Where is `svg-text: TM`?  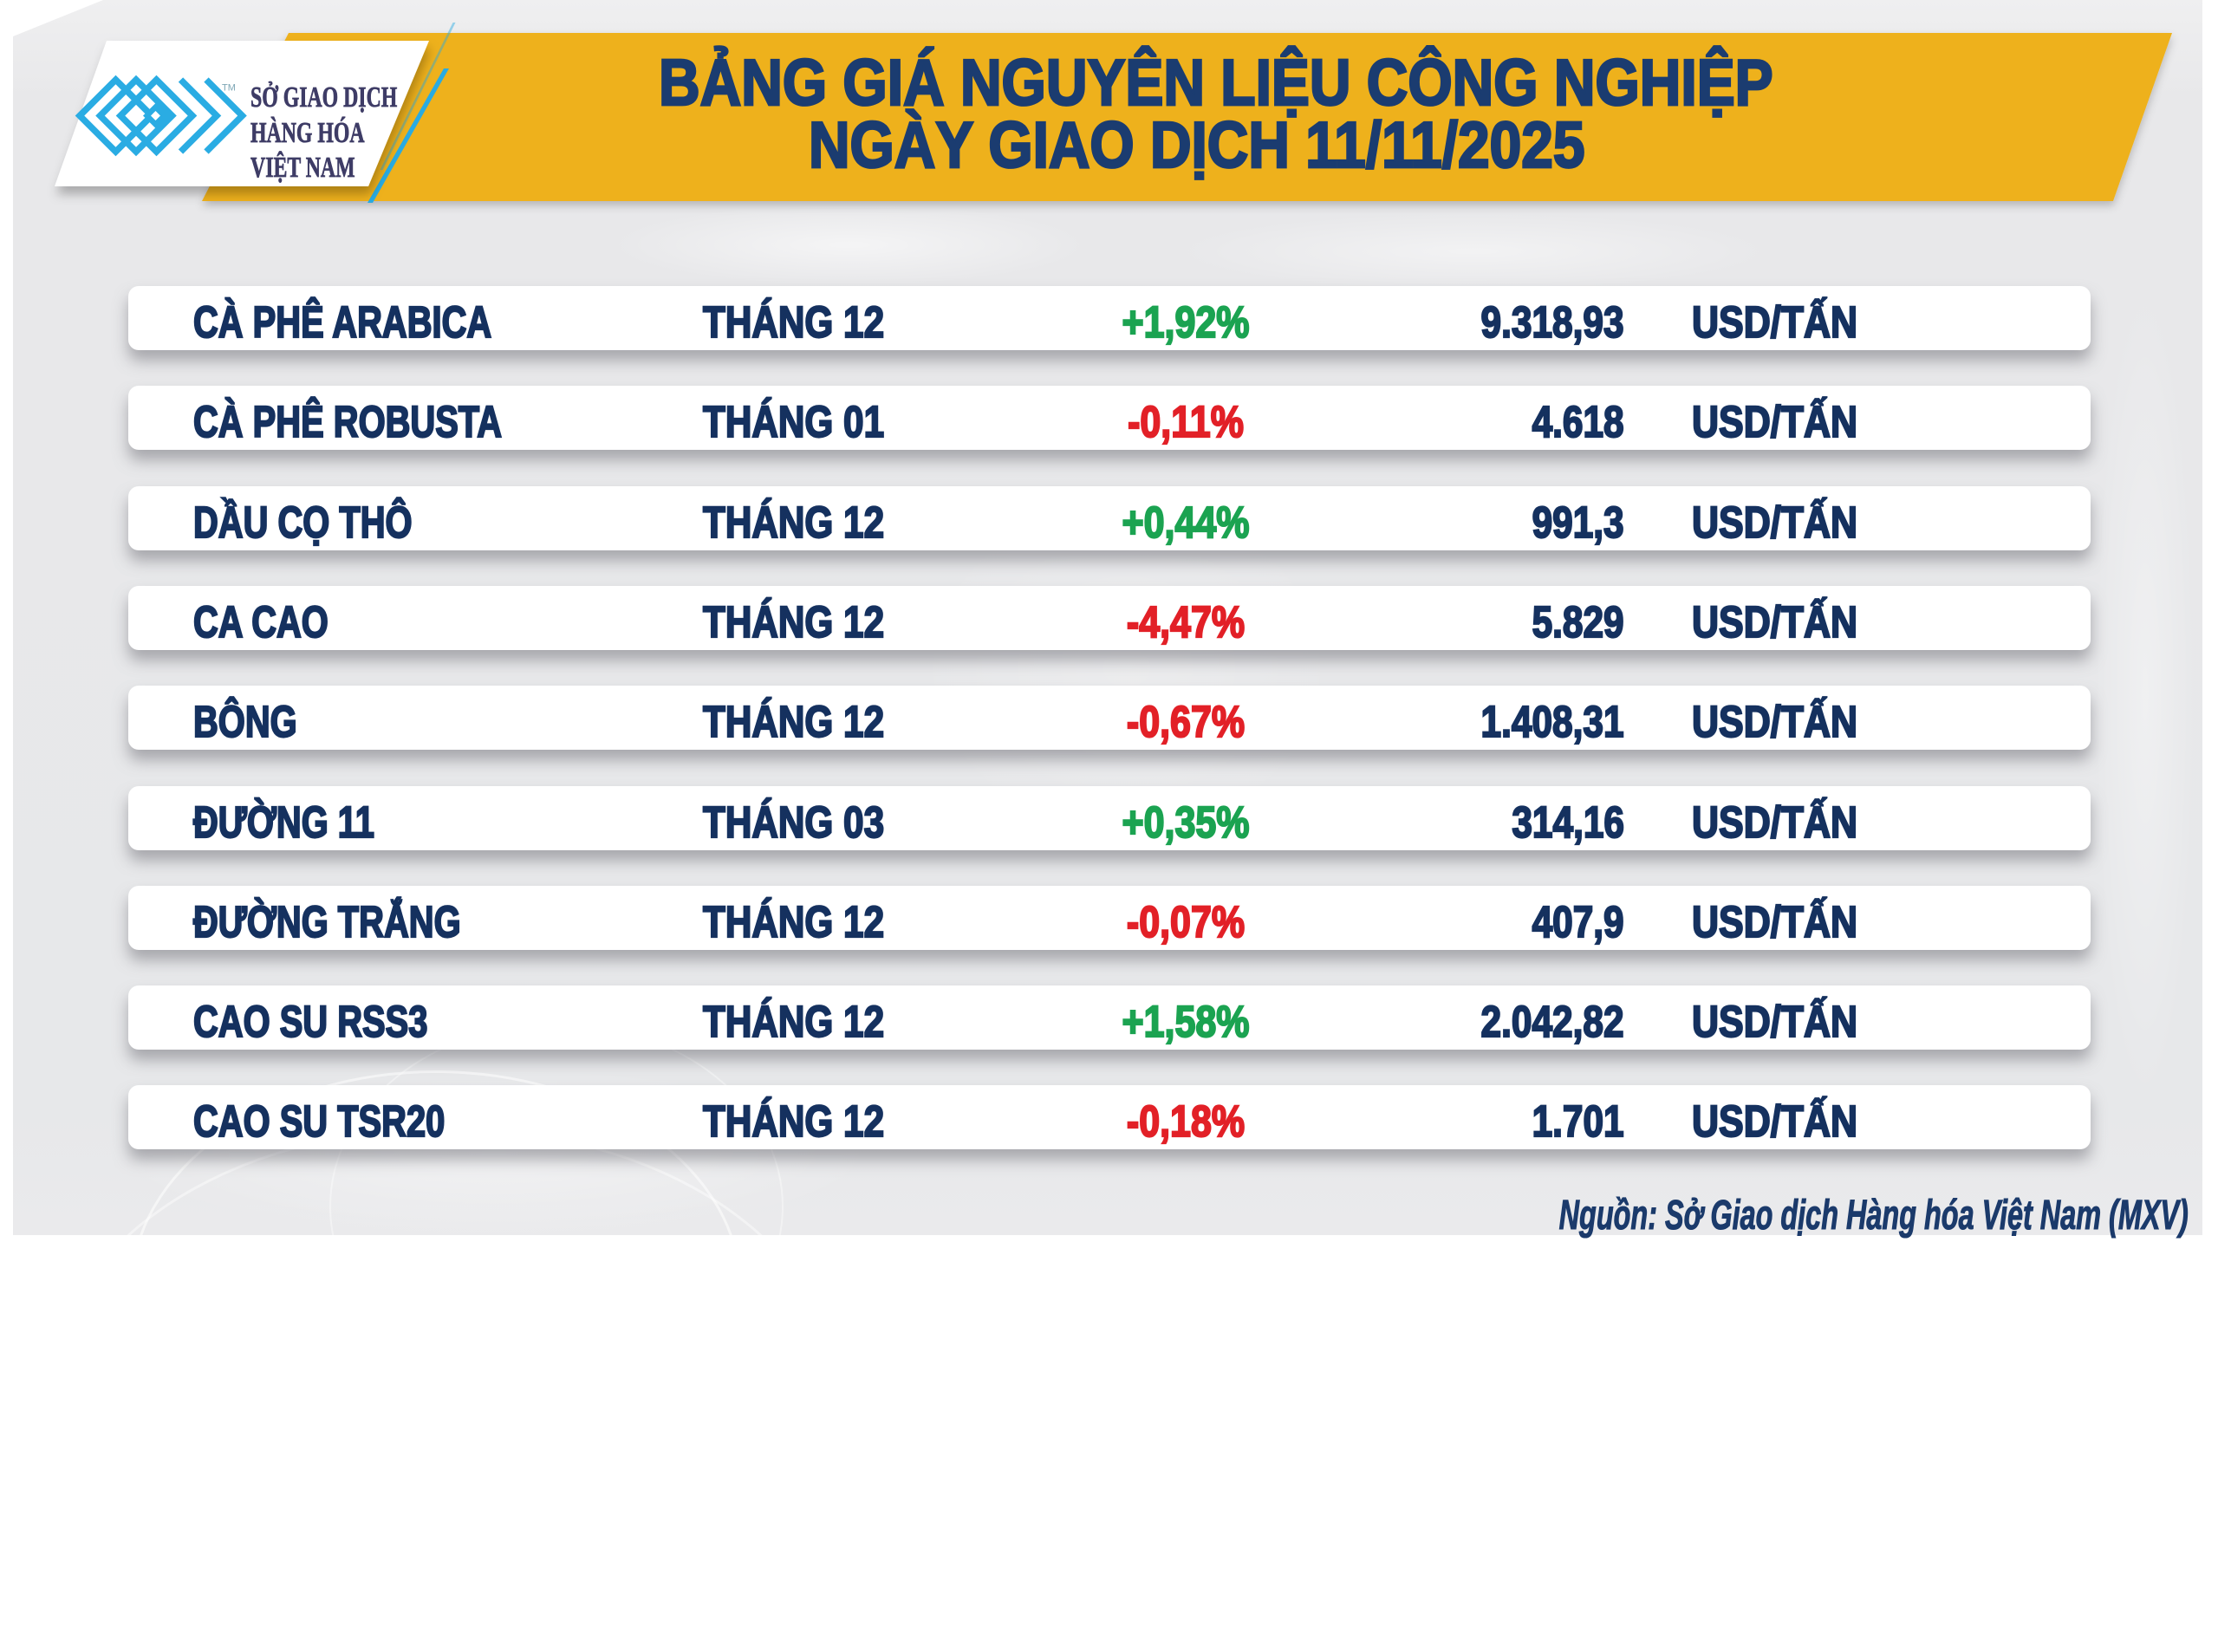
svg-text: TM is located at coordinates (229, 88).